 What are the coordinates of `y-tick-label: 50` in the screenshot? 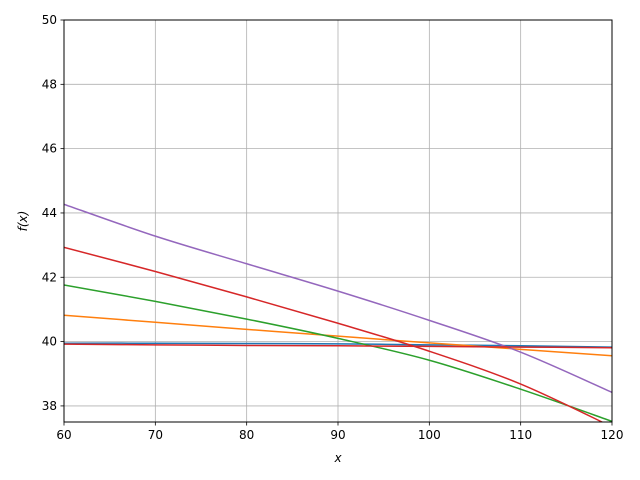 It's located at (49, 20).